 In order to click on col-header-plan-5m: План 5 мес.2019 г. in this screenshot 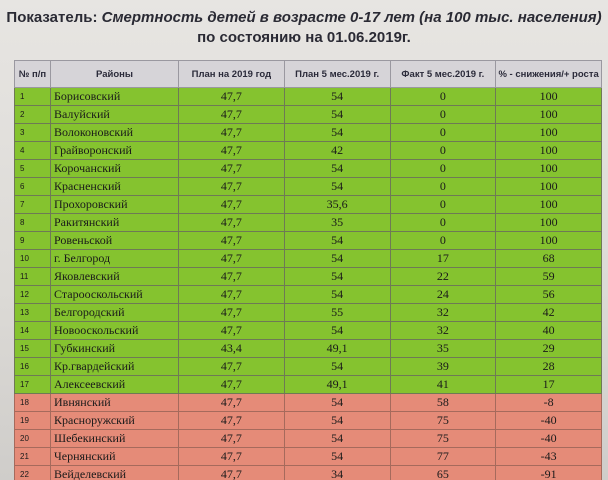, I will do `click(337, 74)`.